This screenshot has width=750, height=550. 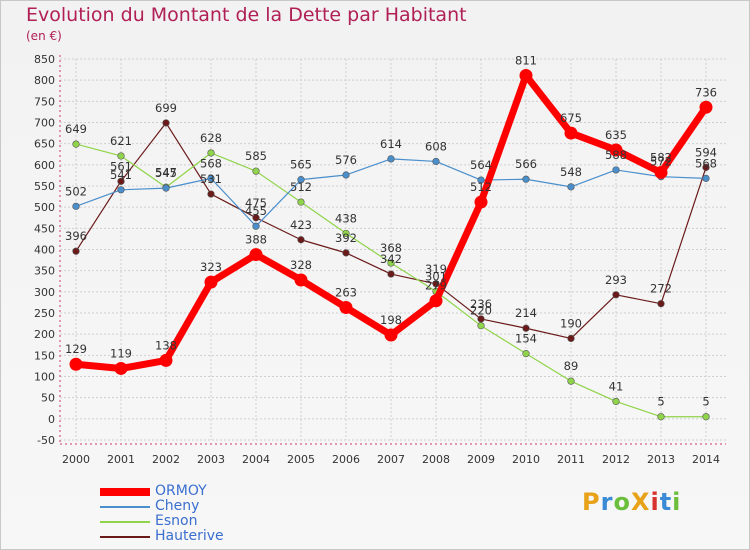 What do you see at coordinates (121, 459) in the screenshot?
I see `x-tick-label: 2001` at bounding box center [121, 459].